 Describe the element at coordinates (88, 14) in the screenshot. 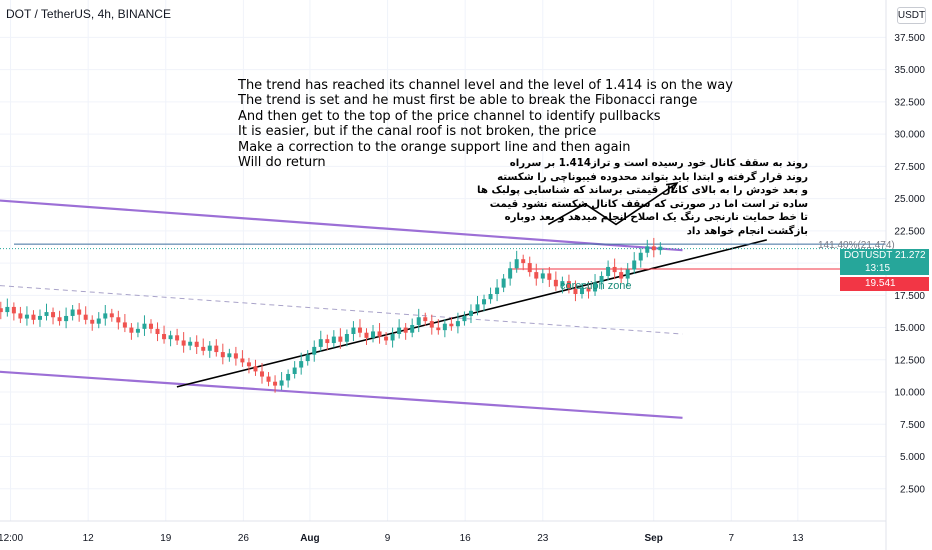

I see `symbol-title: DOT / TetherUS, 4h, BINANCE` at that location.